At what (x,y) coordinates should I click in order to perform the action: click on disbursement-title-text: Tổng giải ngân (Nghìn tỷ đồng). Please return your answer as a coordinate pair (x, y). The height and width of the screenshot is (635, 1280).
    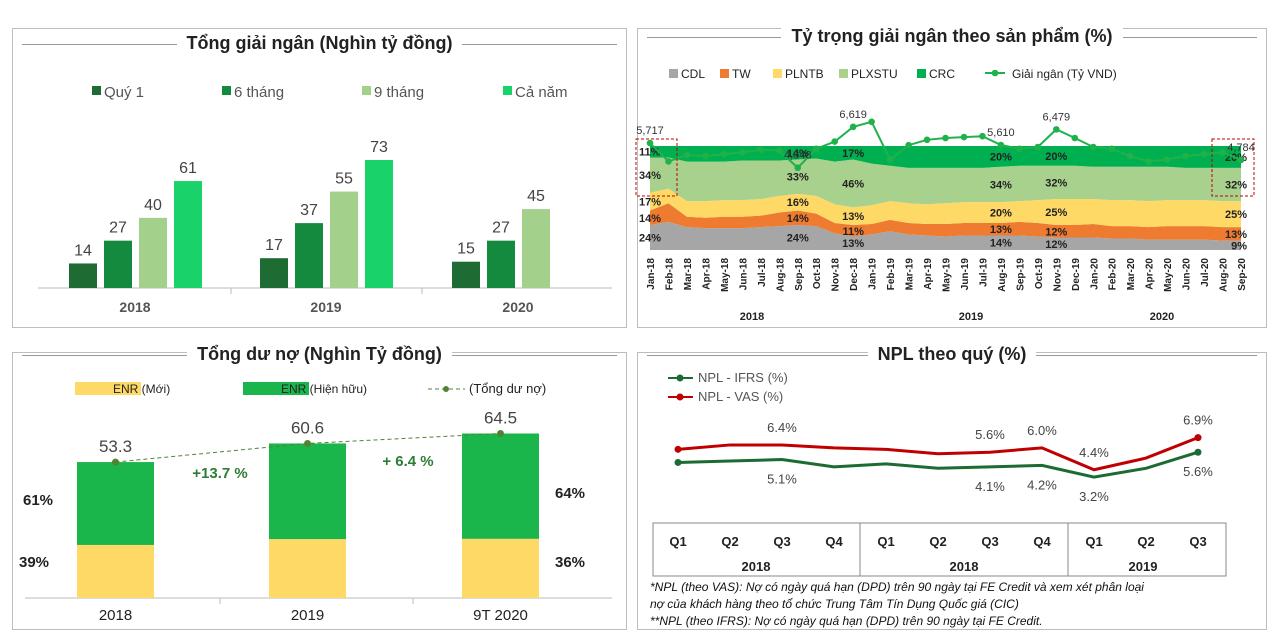
    Looking at the image, I should click on (319, 43).